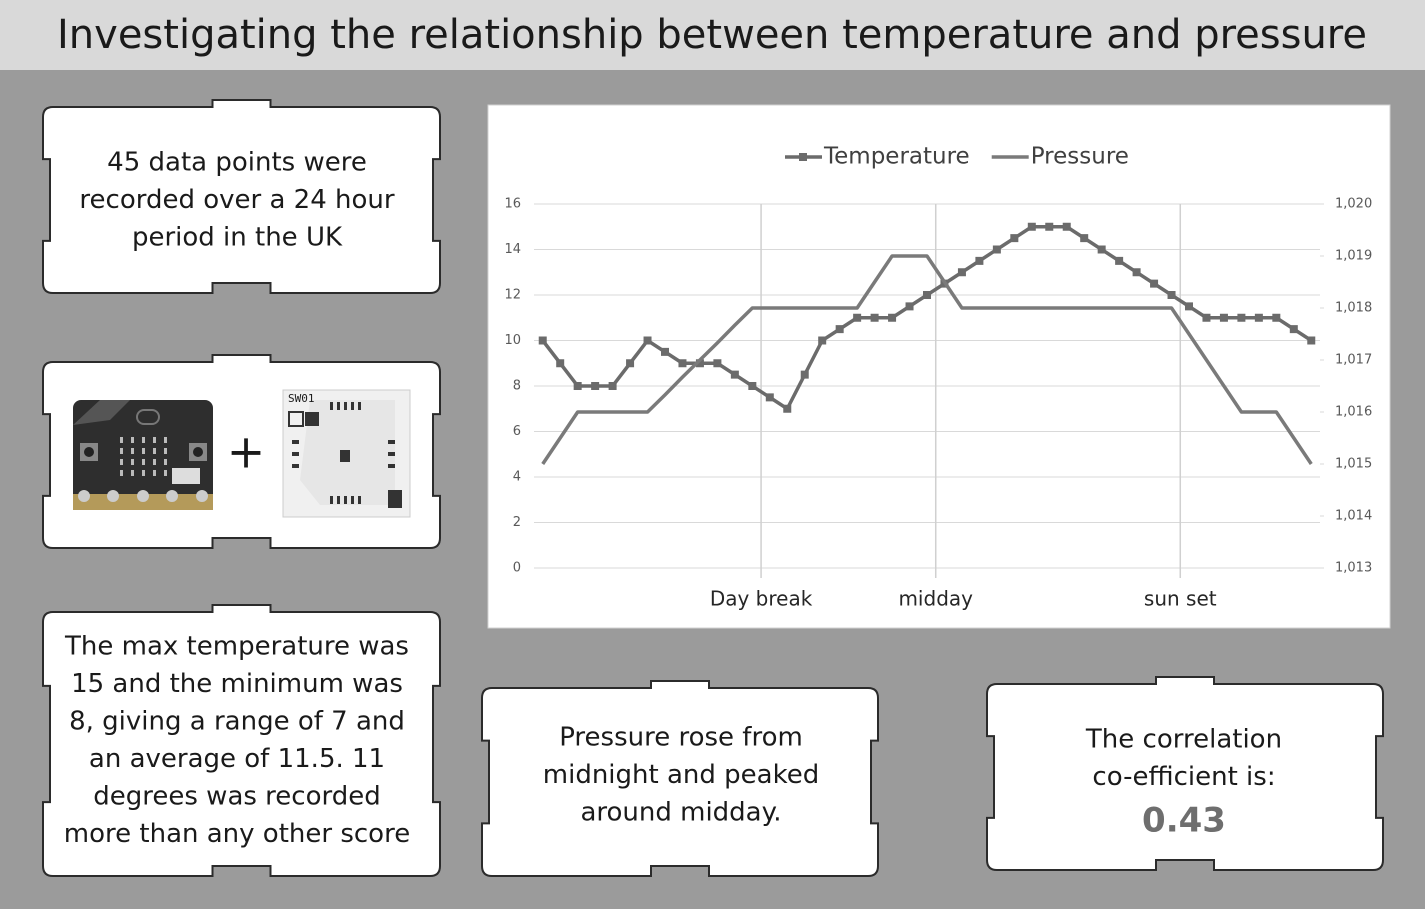  Describe the element at coordinates (927, 359) in the screenshot. I see `series-line` at that location.